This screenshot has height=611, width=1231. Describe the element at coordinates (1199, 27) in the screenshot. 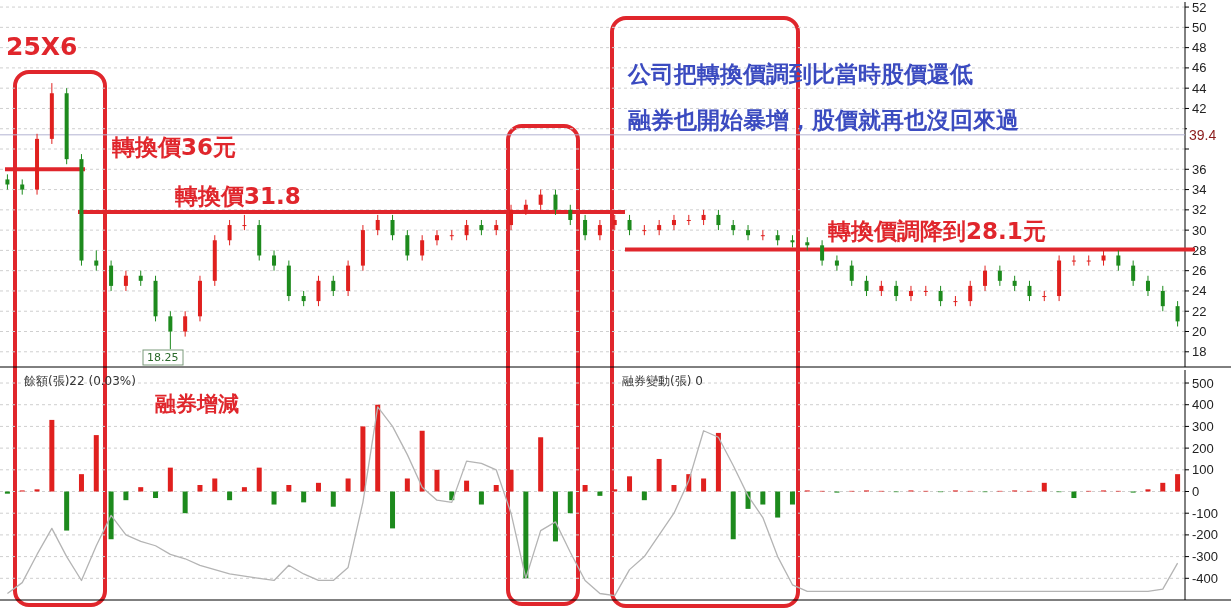

I see `y-tick-label: 50` at that location.